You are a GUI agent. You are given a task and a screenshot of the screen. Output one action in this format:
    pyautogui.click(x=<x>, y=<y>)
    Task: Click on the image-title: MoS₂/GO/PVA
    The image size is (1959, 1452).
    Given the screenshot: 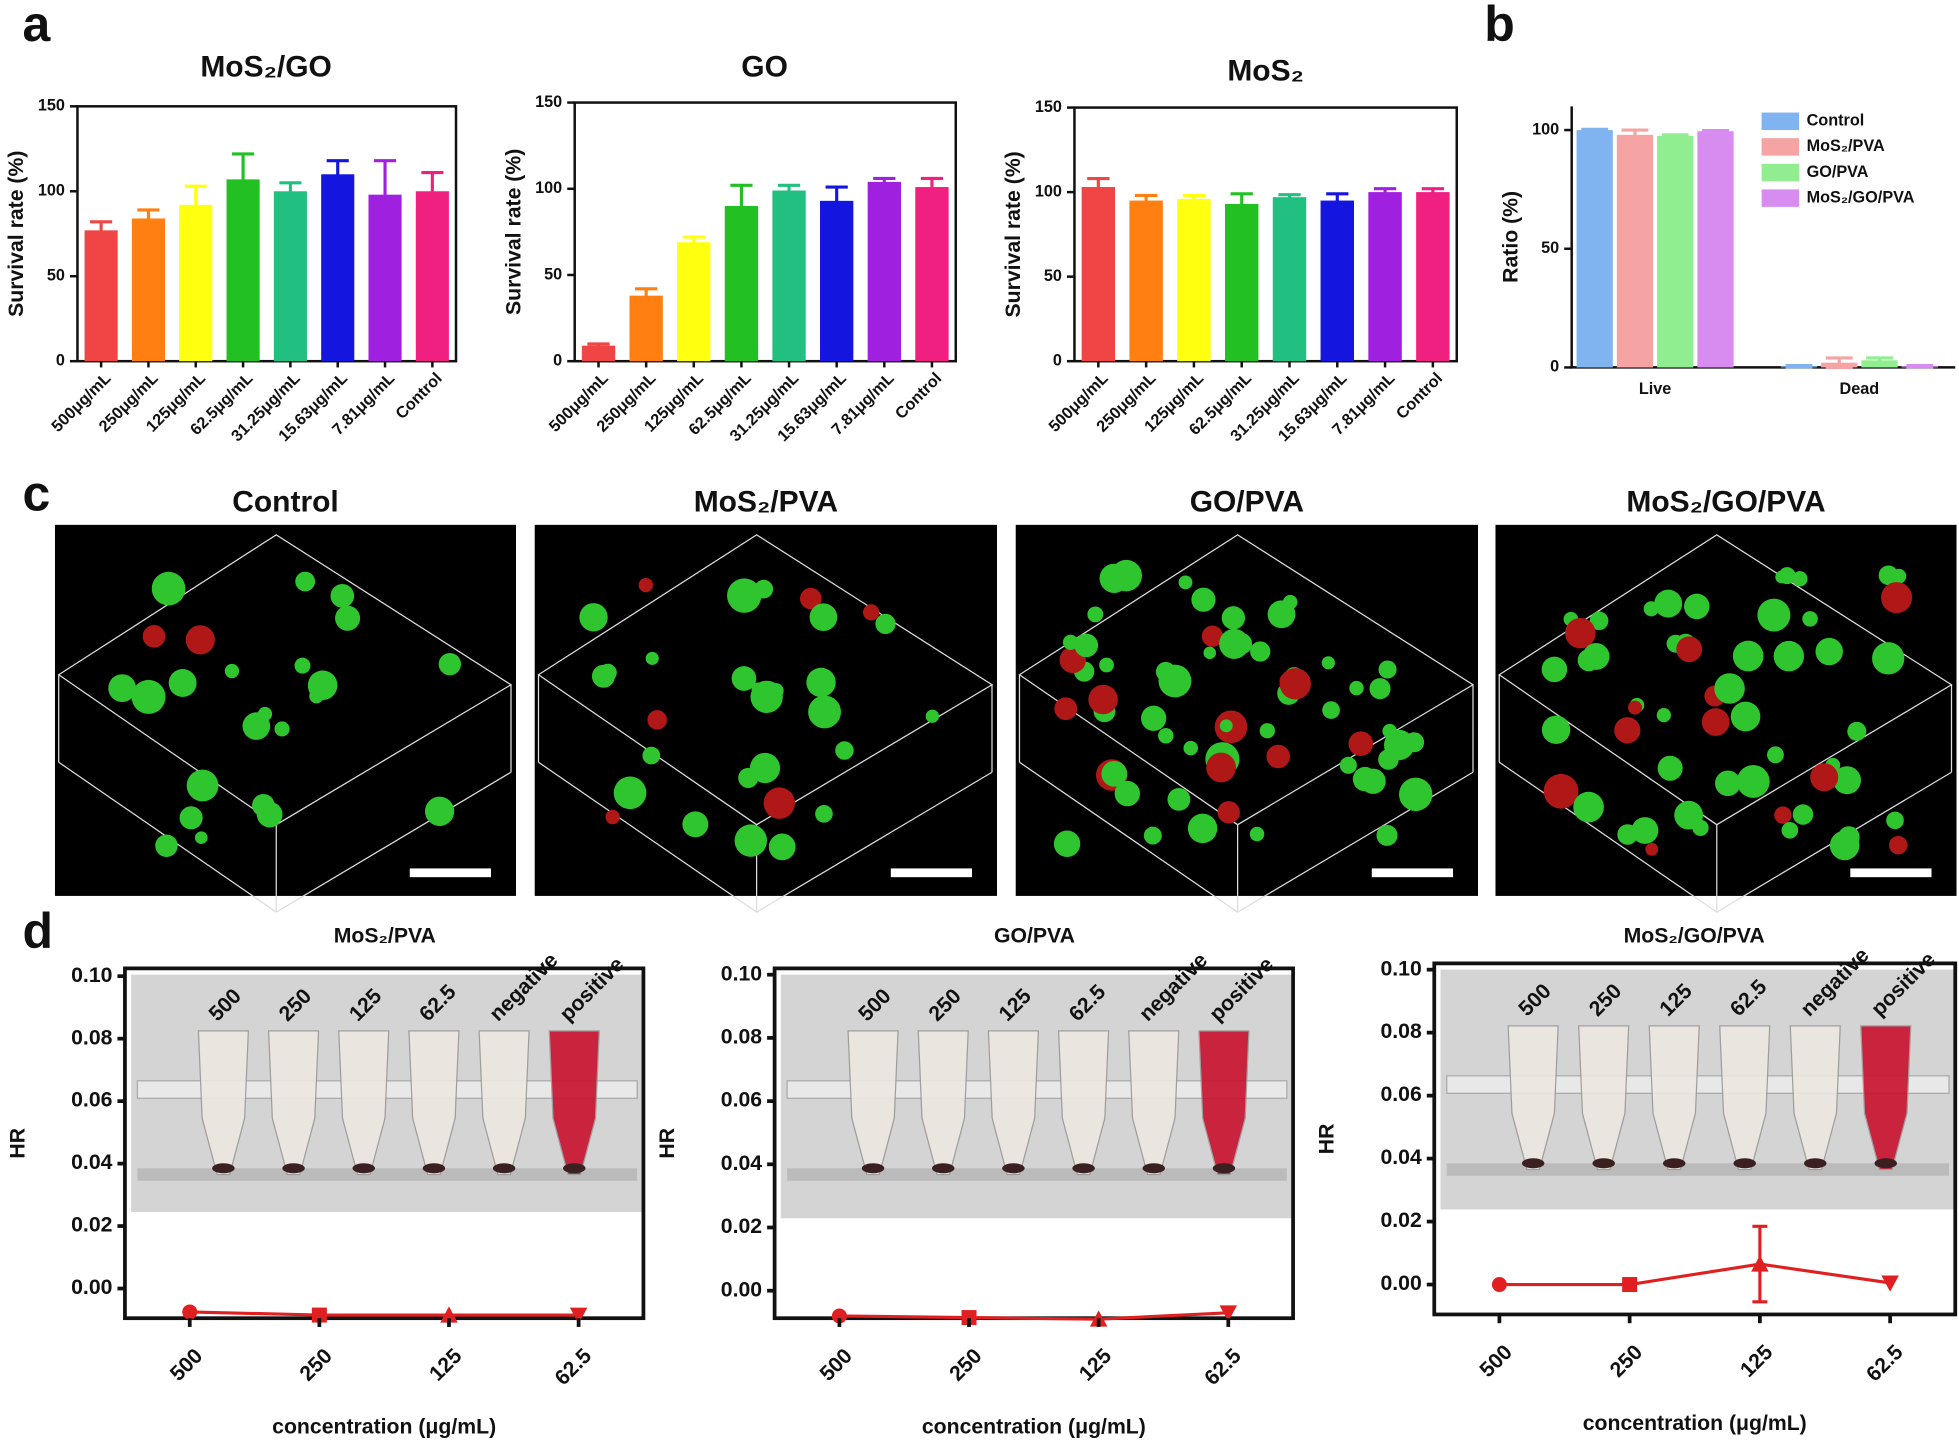 What is the action you would take?
    pyautogui.click(x=1725, y=502)
    